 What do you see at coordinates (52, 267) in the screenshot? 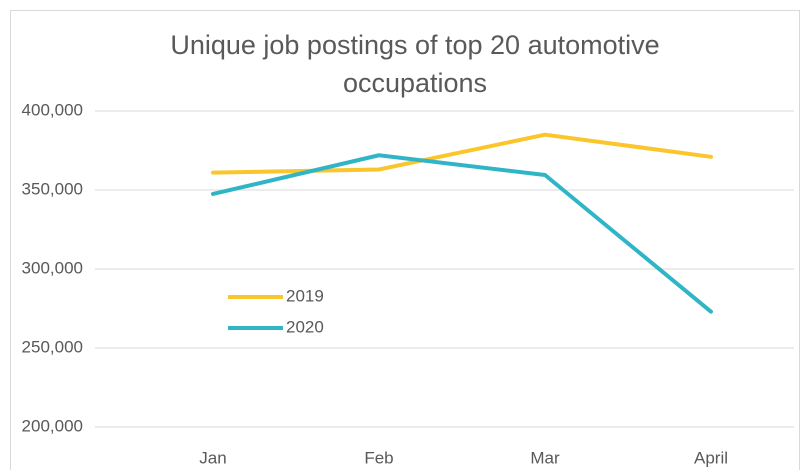
I see `y-tick-label: 300,000` at bounding box center [52, 267].